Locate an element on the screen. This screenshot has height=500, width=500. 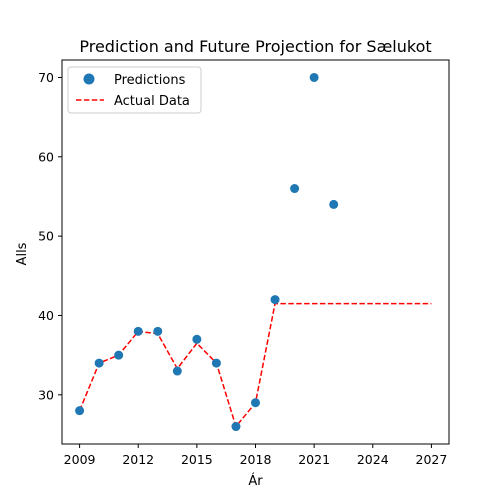
x-tick-label: 2015 is located at coordinates (197, 459).